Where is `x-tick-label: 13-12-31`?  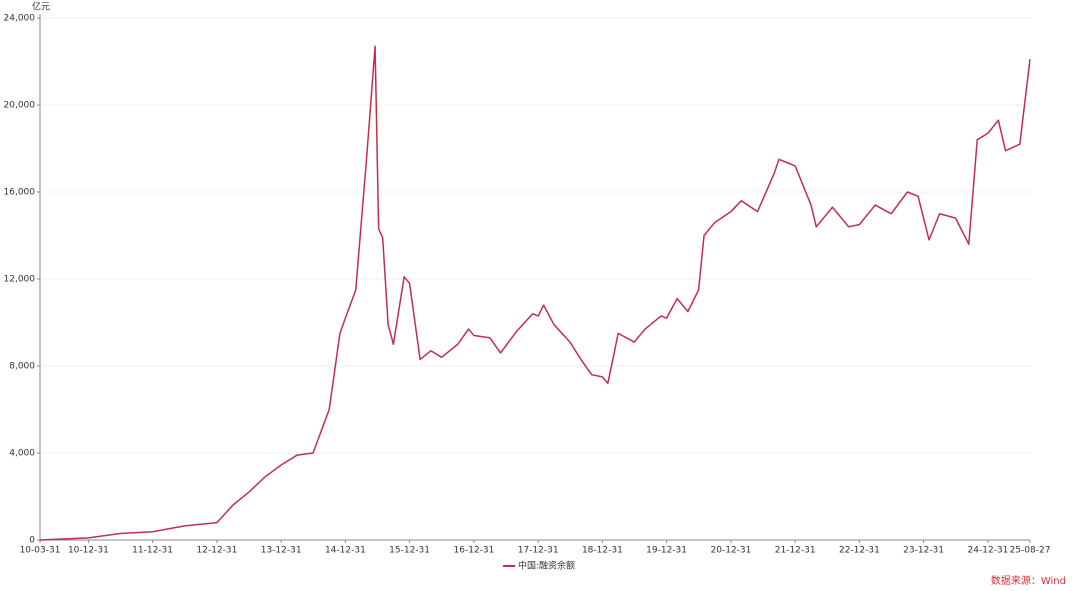 x-tick-label: 13-12-31 is located at coordinates (281, 551).